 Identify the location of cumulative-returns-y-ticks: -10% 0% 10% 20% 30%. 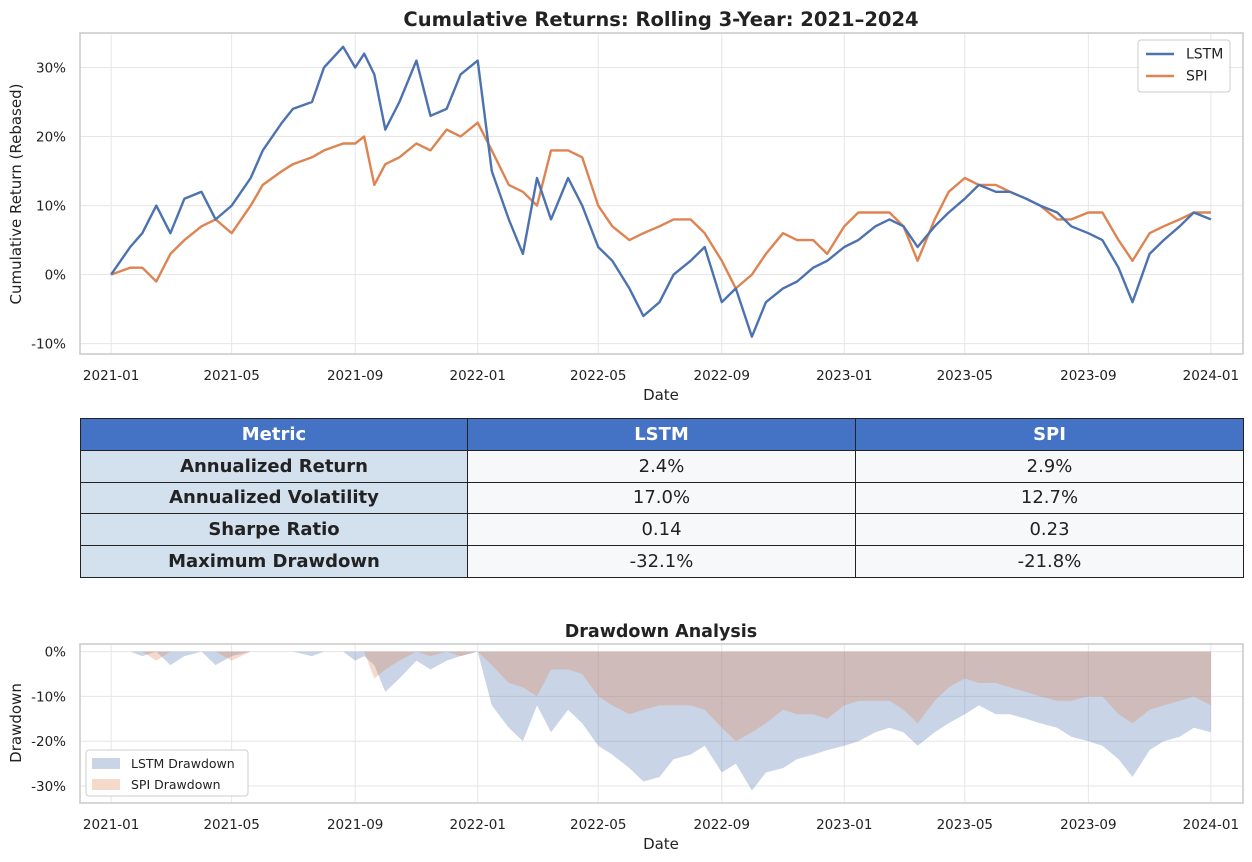
(48, 207).